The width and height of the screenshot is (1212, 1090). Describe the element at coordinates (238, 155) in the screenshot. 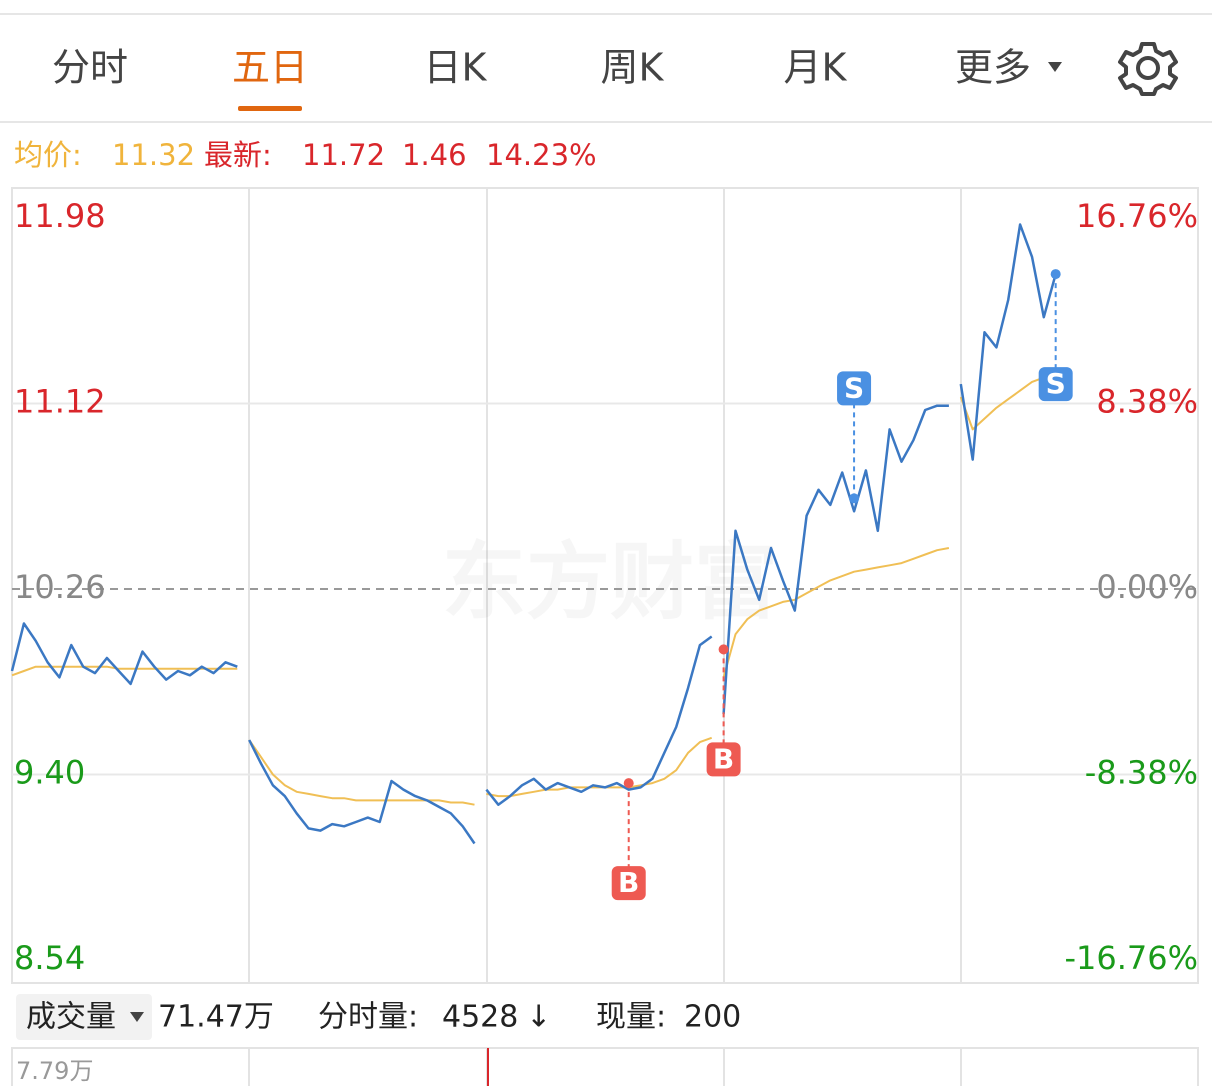

I see `latest-label: 最新:` at that location.